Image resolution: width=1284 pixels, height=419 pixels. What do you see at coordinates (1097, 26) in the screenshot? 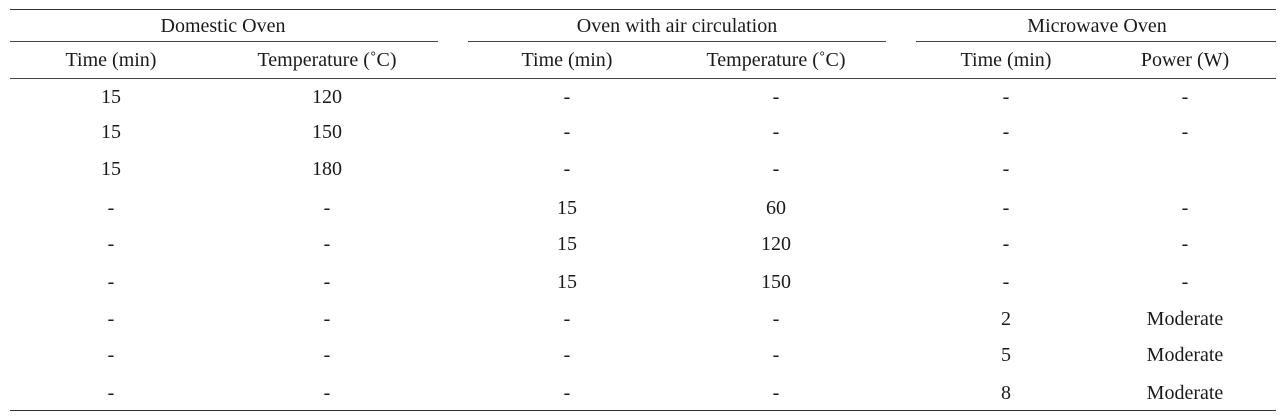
I see `group-header-3: Microwave Oven` at bounding box center [1097, 26].